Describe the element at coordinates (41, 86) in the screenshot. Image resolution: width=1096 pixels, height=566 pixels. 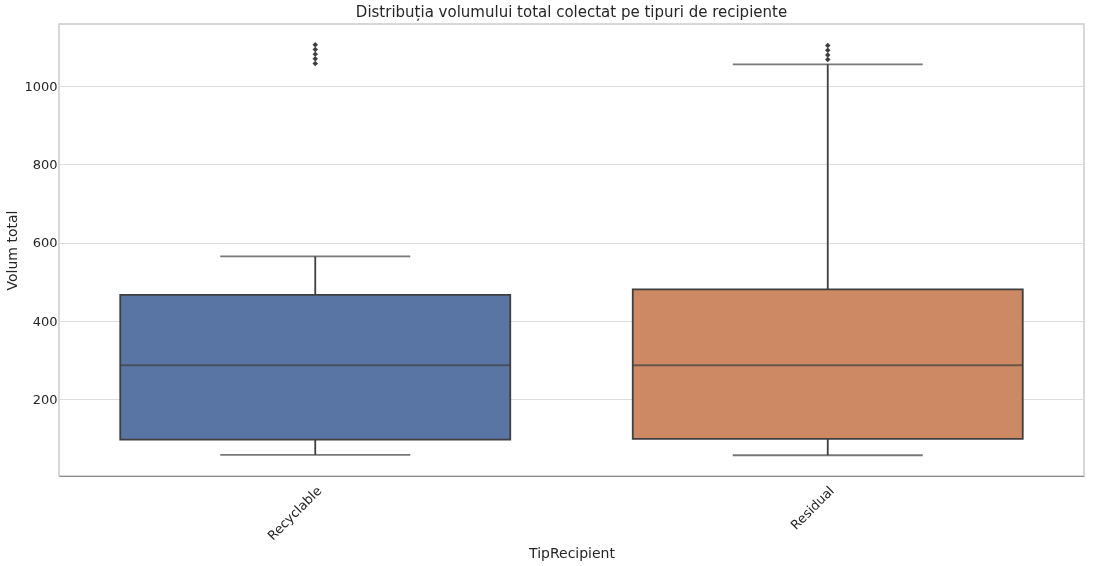
I see `y-tick-label: 1000` at that location.